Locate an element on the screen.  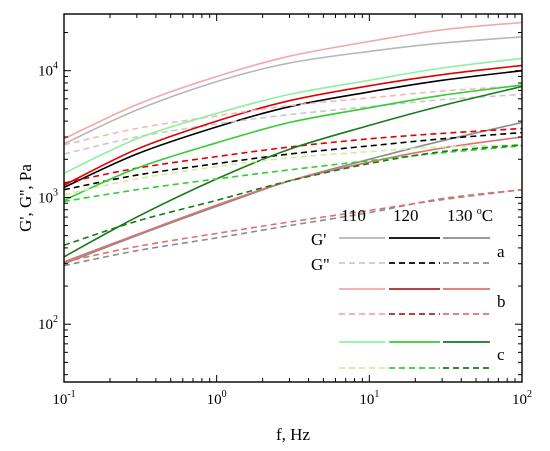
y-tick-exponent: 2 is located at coordinates (55, 319).